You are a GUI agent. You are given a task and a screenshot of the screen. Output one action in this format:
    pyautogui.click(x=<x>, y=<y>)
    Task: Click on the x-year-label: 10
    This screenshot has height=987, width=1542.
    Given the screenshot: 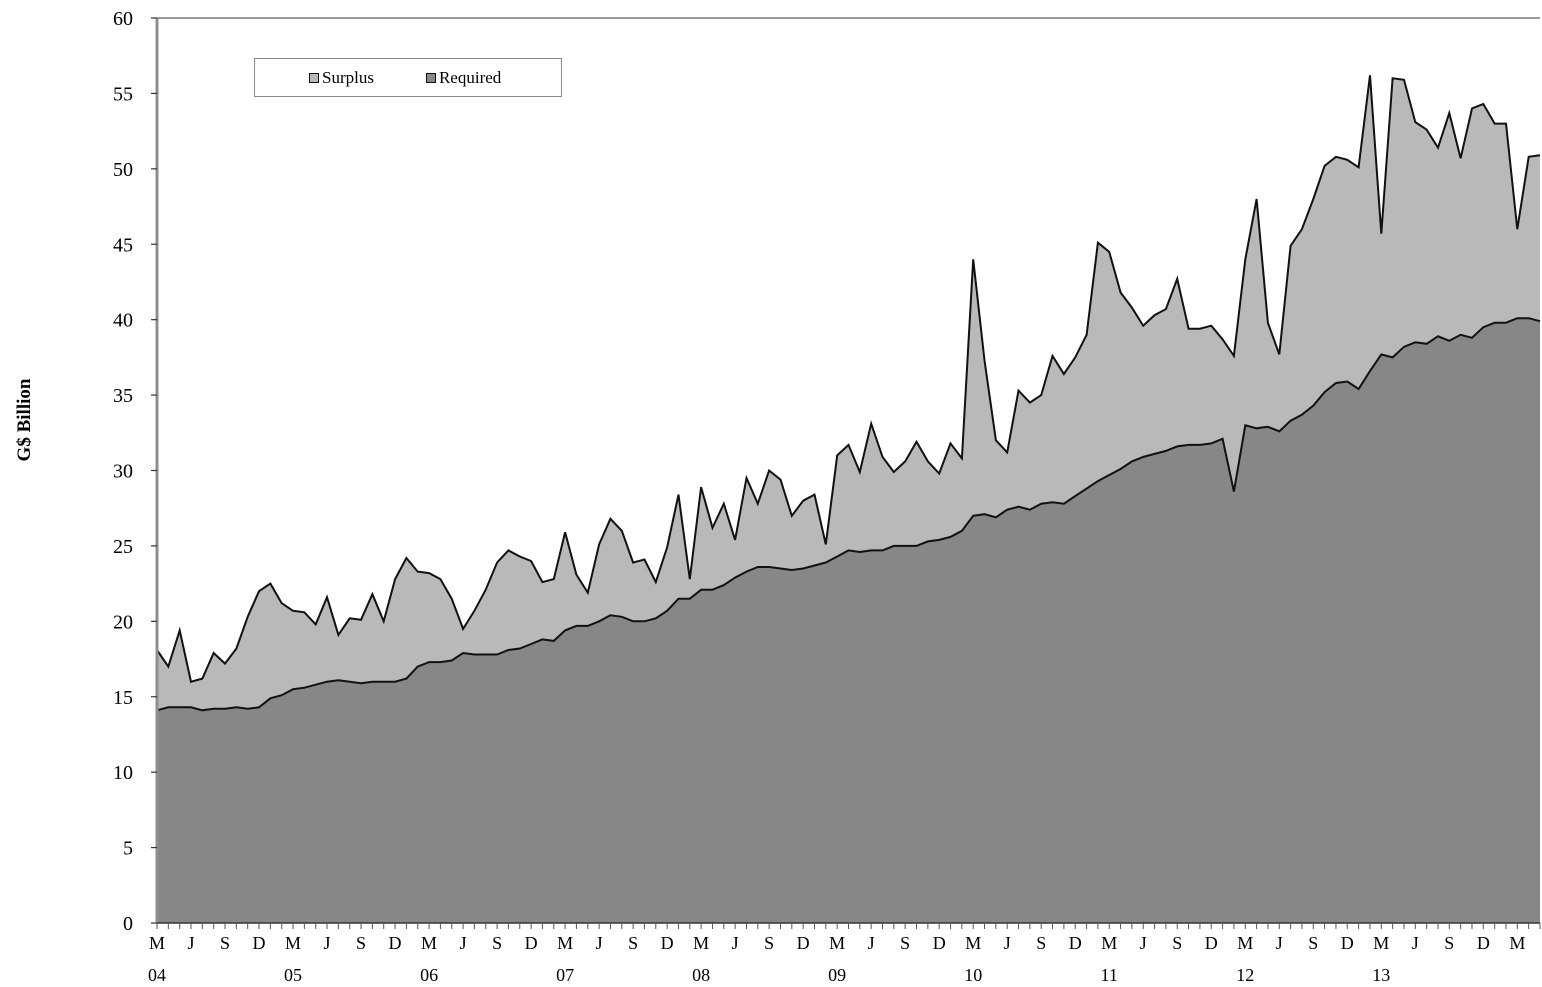 What is the action you would take?
    pyautogui.click(x=973, y=975)
    